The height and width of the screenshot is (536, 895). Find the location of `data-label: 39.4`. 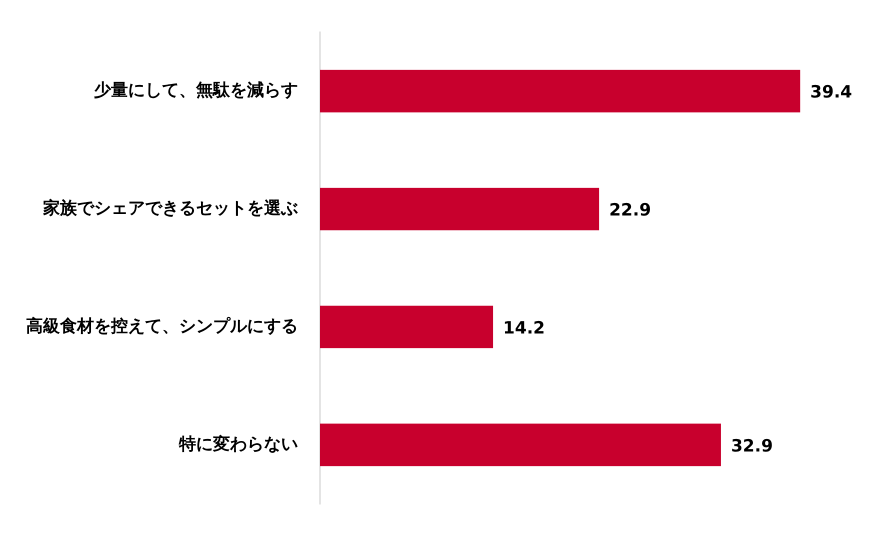

data-label: 39.4 is located at coordinates (831, 92).